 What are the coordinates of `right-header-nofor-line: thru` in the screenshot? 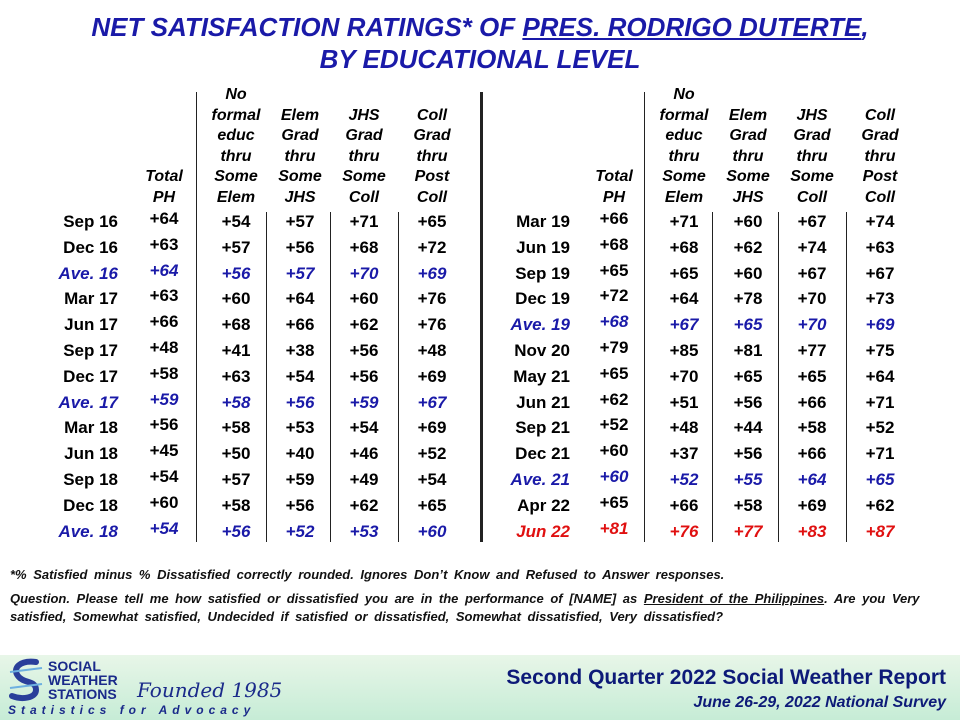 It's located at (684, 156).